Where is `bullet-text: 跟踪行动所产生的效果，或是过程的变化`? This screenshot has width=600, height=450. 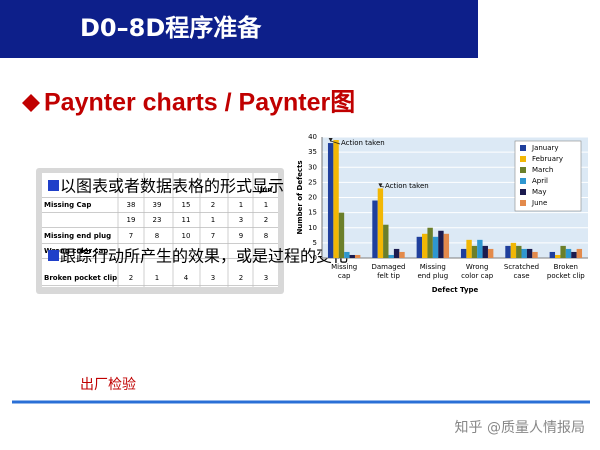
bullet-text: 跟踪行动所产生的效果，或是过程的变化 is located at coordinates (204, 256).